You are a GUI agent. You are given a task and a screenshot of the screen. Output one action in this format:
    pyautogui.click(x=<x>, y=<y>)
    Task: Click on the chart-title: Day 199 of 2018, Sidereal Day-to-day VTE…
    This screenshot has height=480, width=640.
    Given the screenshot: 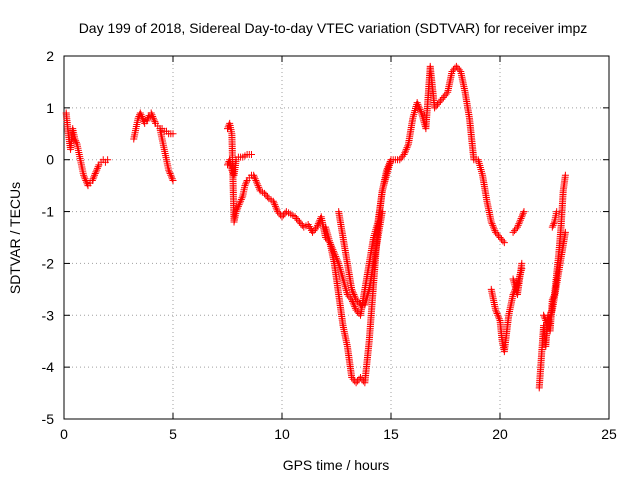 What is the action you would take?
    pyautogui.click(x=333, y=28)
    